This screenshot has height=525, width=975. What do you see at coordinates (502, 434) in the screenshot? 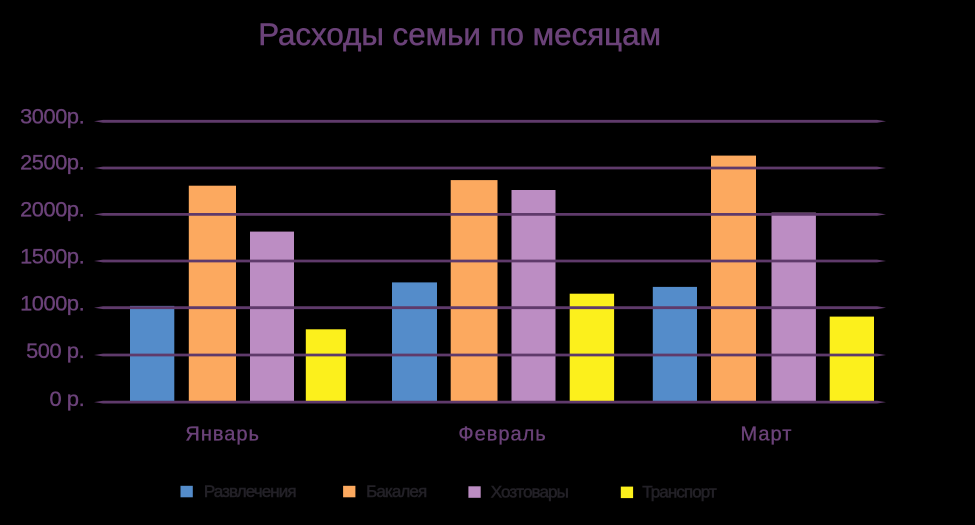
I see `svg-text: Февраль` at bounding box center [502, 434].